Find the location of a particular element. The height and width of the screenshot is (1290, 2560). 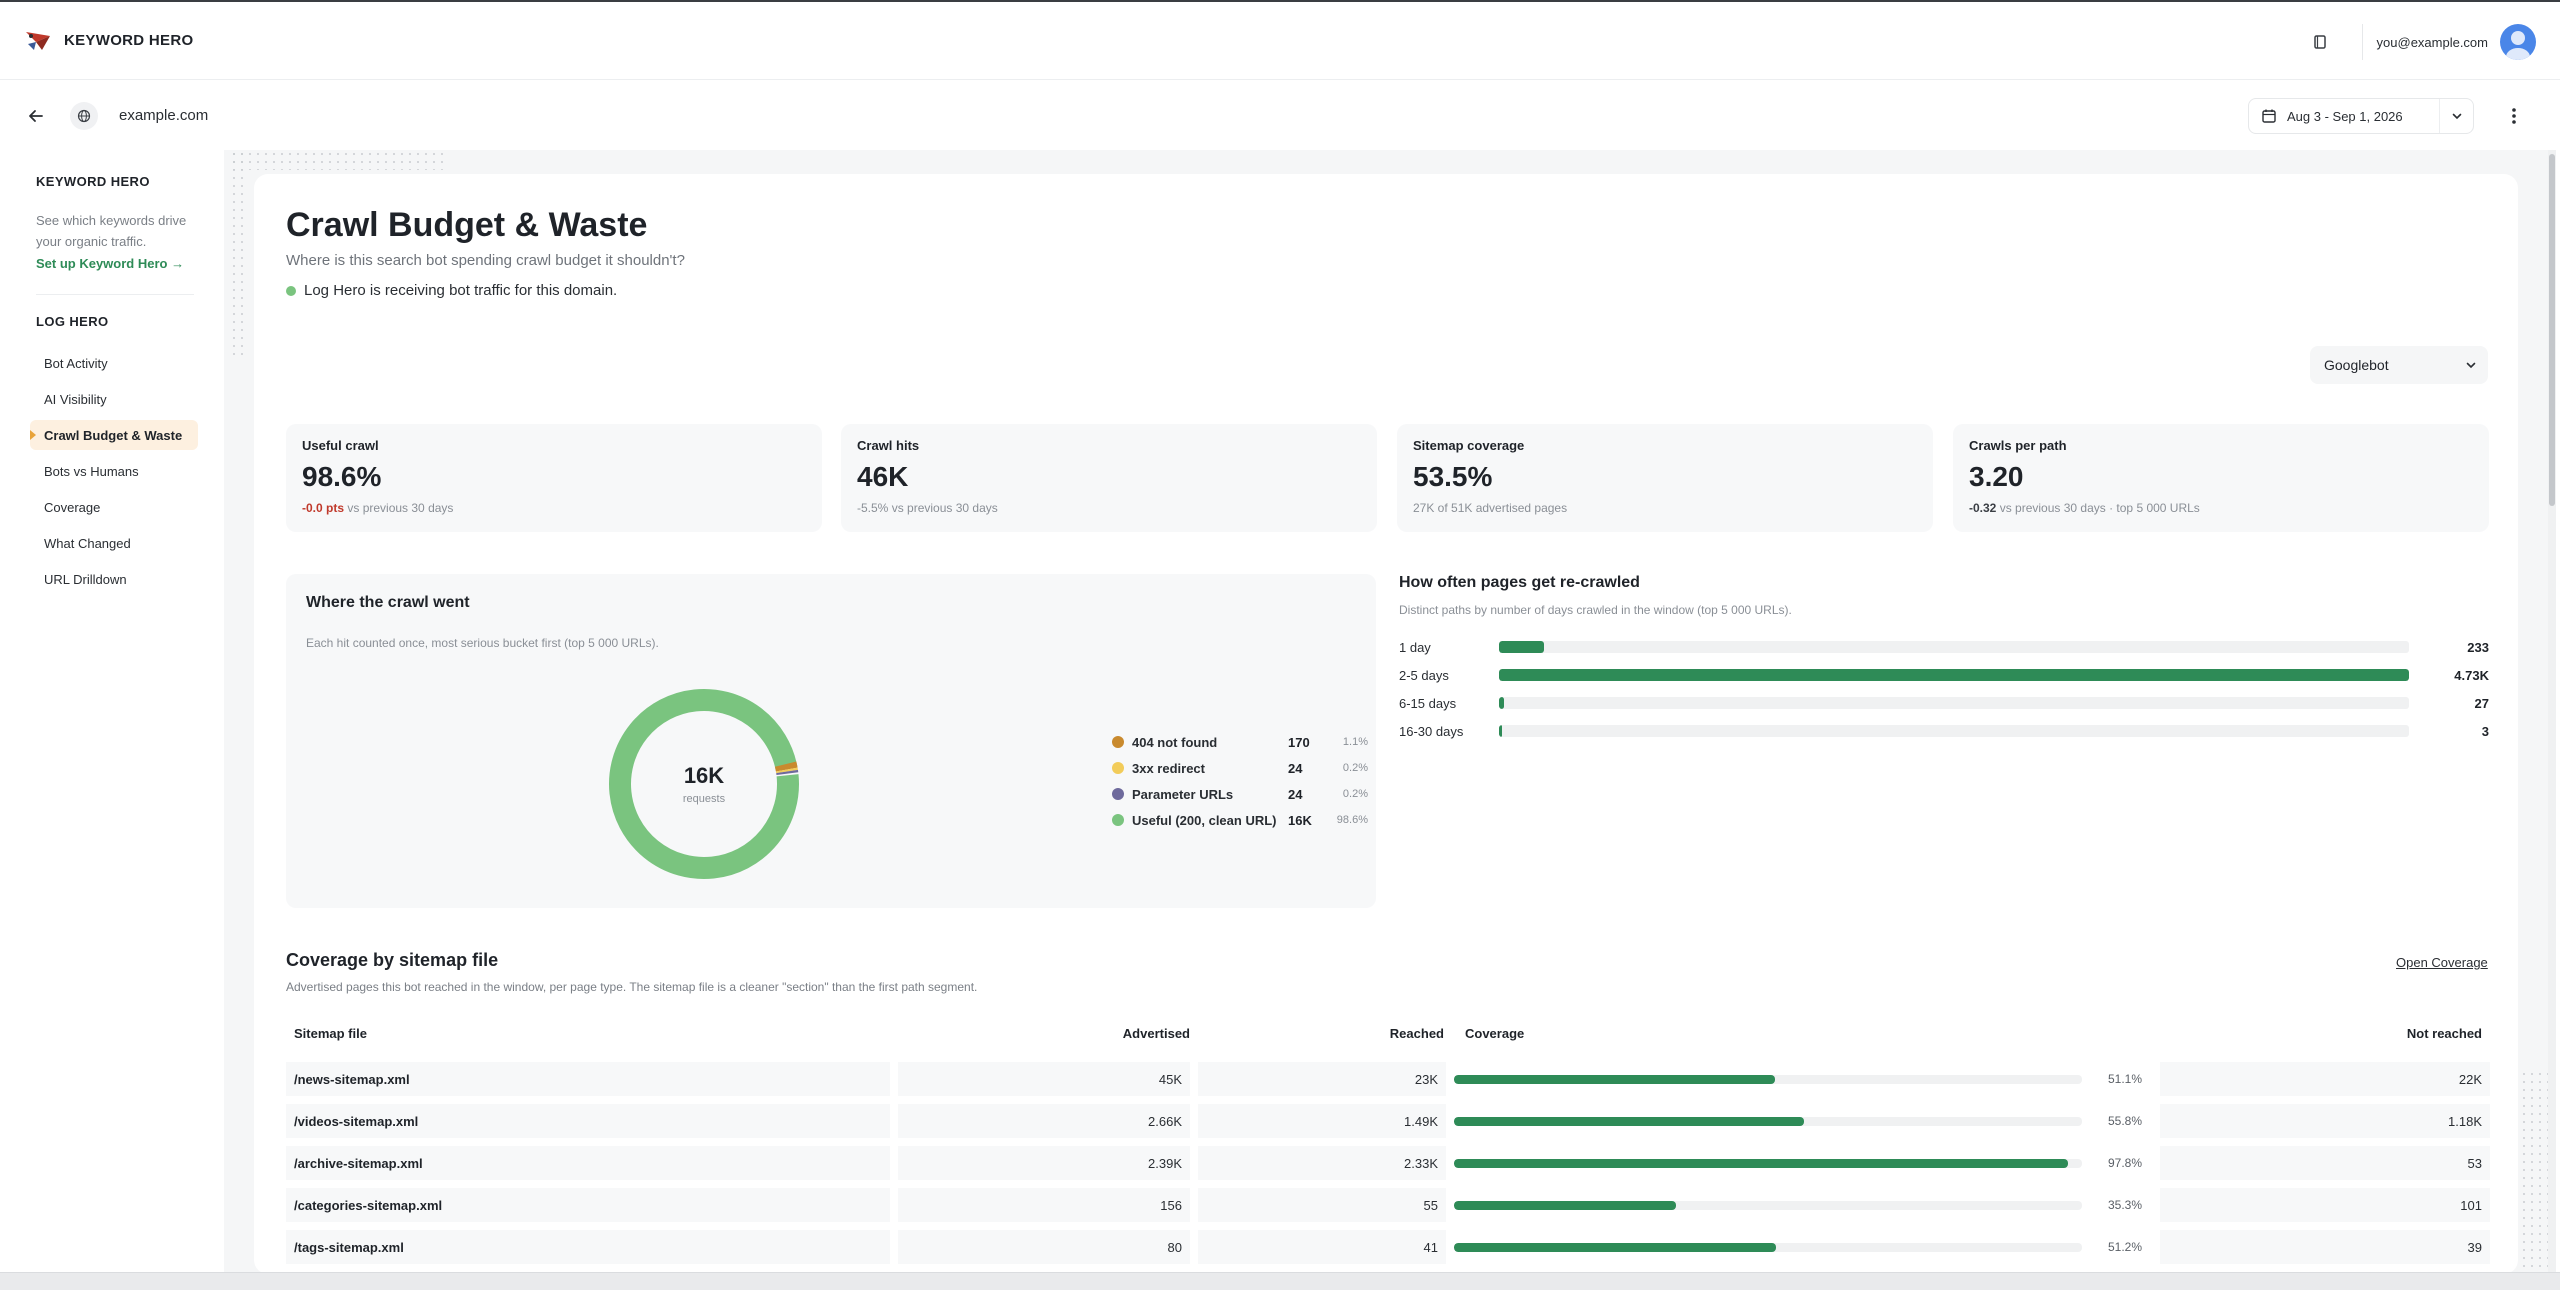

legend-item: 404 not found 170 1.1% is located at coordinates (1240, 742).